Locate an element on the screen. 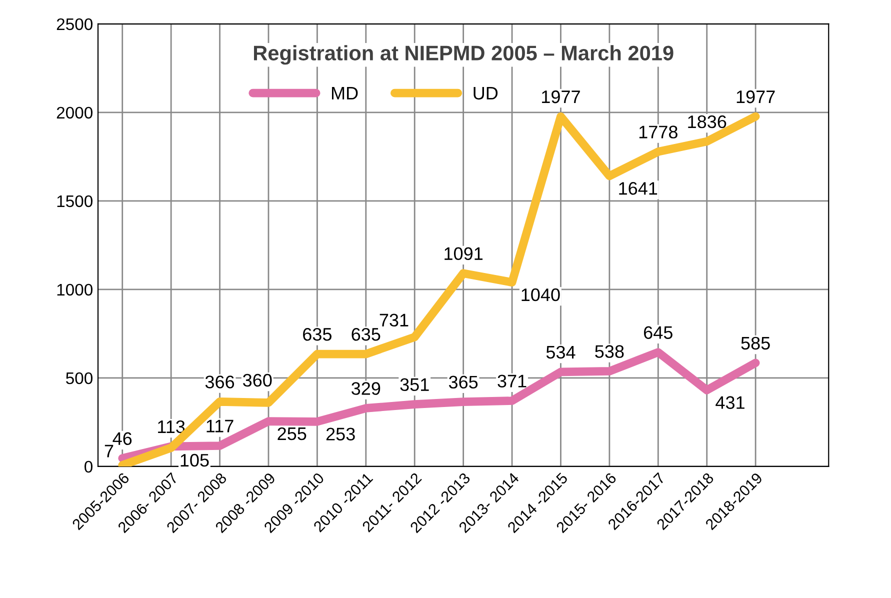  y-tick-label: 1000 is located at coordinates (74, 290).